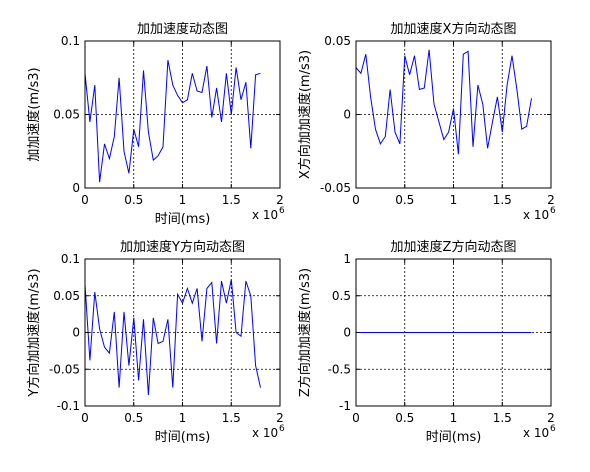 This screenshot has width=590, height=472. Describe the element at coordinates (182, 247) in the screenshot. I see `chart-title: 加加速度Y方向动态图` at that location.